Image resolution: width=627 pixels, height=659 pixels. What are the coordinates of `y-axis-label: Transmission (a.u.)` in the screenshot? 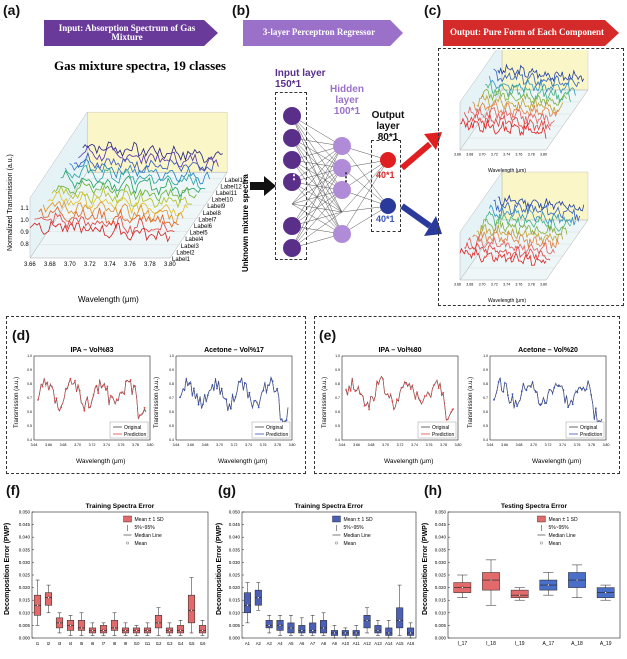 It's located at (325, 402).